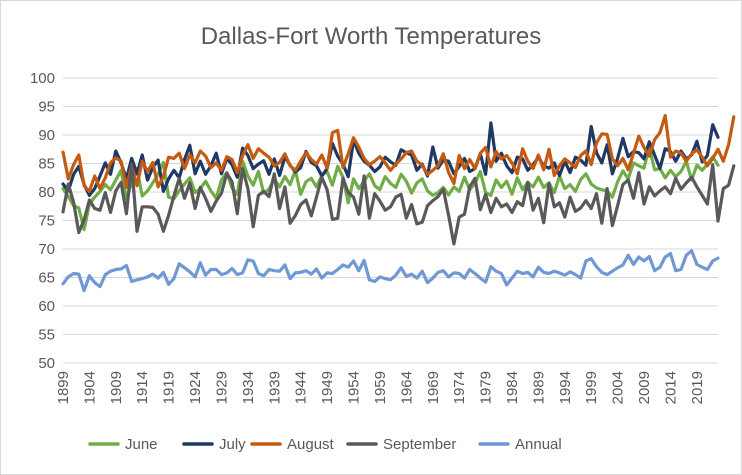 The image size is (742, 475). I want to click on y-tick-label: 85, so click(46, 164).